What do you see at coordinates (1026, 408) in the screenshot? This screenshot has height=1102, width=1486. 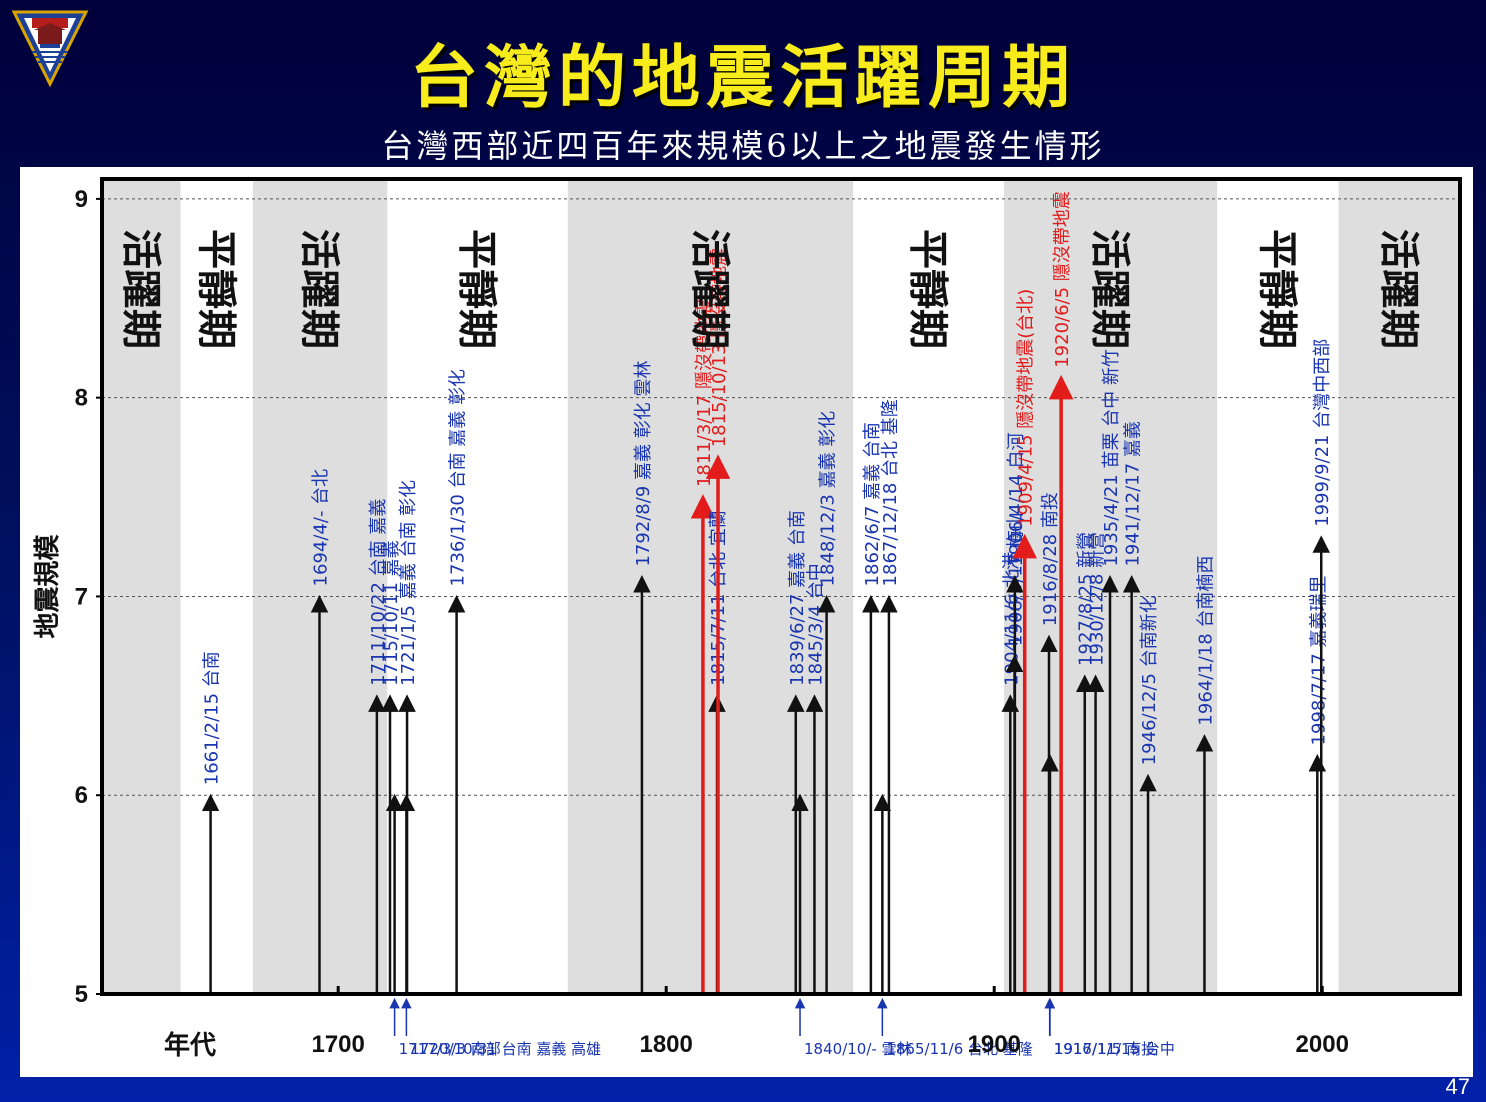 I see `event-label: 1909/4/15 隱沒帶地震(台北)` at bounding box center [1026, 408].